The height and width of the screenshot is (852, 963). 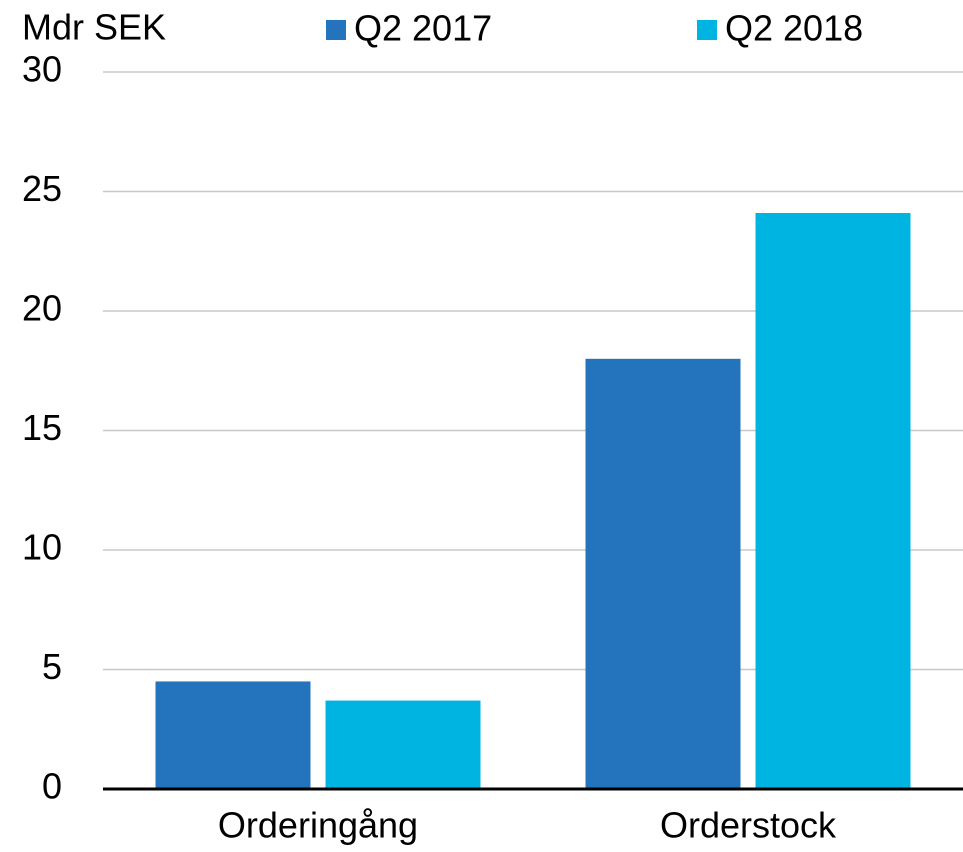 What do you see at coordinates (52, 666) in the screenshot?
I see `y-tick-label: 5` at bounding box center [52, 666].